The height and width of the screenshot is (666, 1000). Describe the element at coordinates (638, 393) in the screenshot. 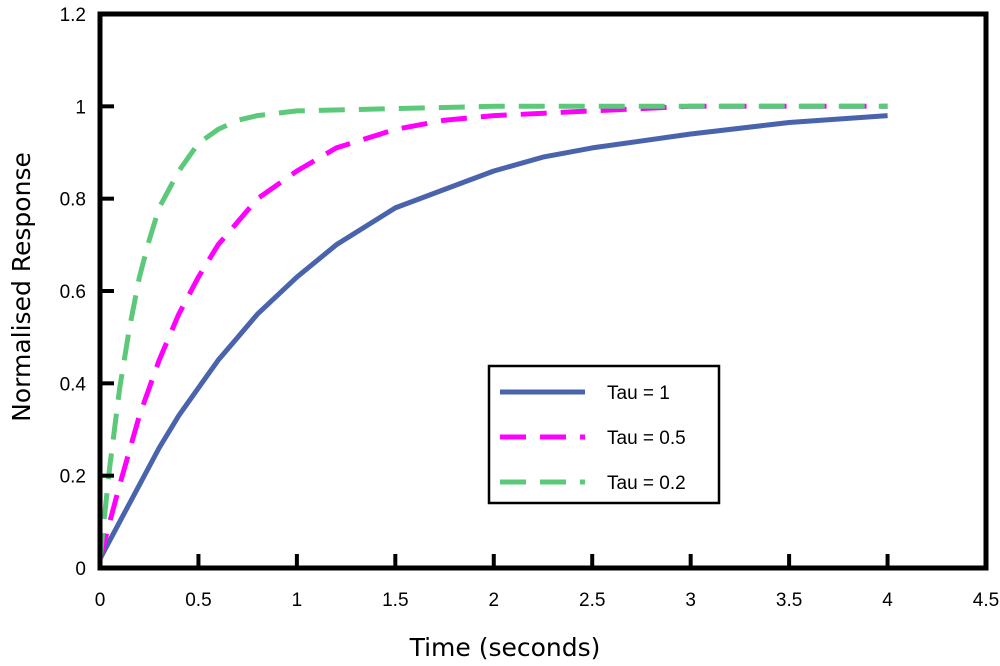

I see `legend-label-1: Tau = 1` at that location.